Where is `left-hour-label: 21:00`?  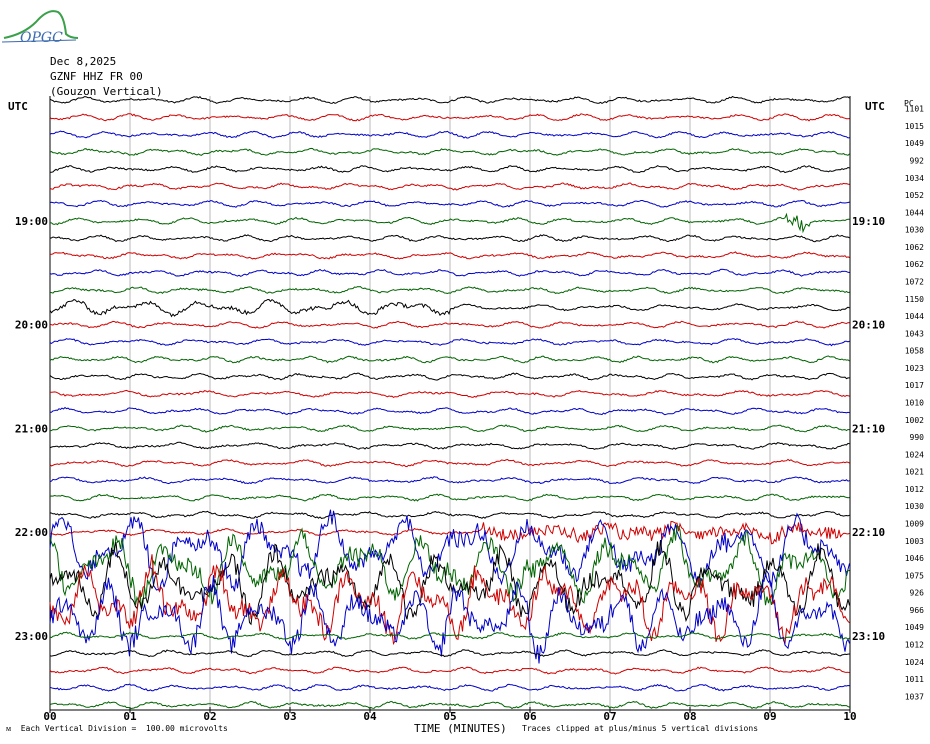
left-hour-label: 21:00 is located at coordinates (31, 428).